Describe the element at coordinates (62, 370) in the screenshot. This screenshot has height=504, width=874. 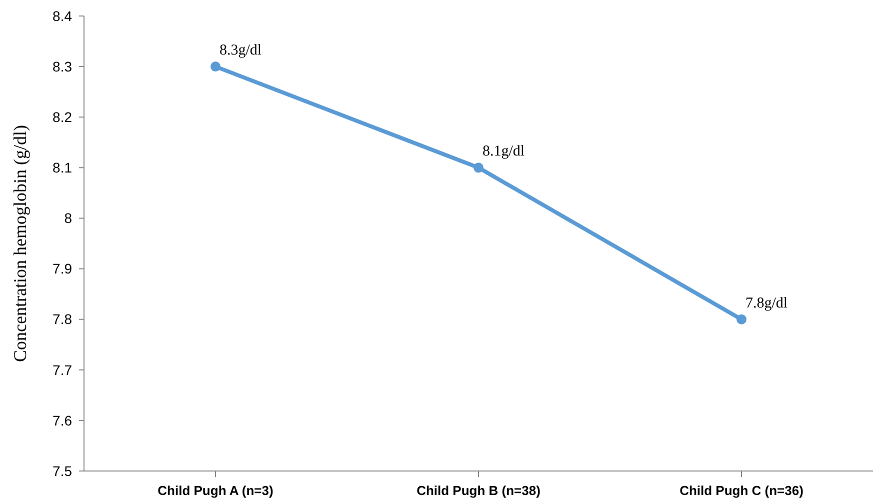
I see `y-tick-label: 7.7` at that location.